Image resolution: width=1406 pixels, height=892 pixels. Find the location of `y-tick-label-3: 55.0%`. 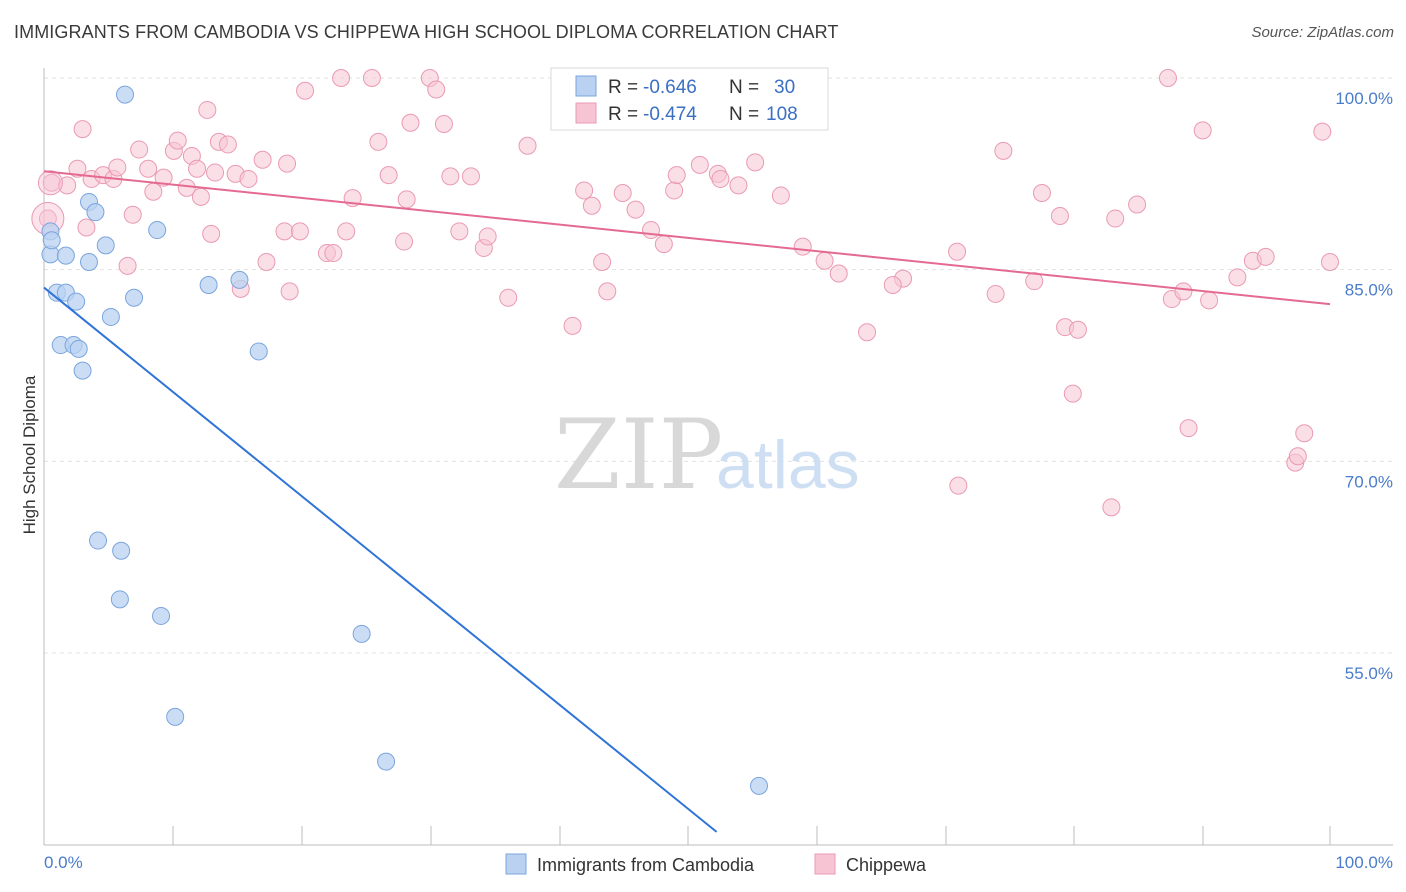

y-tick-label-3: 55.0% is located at coordinates (1369, 673).